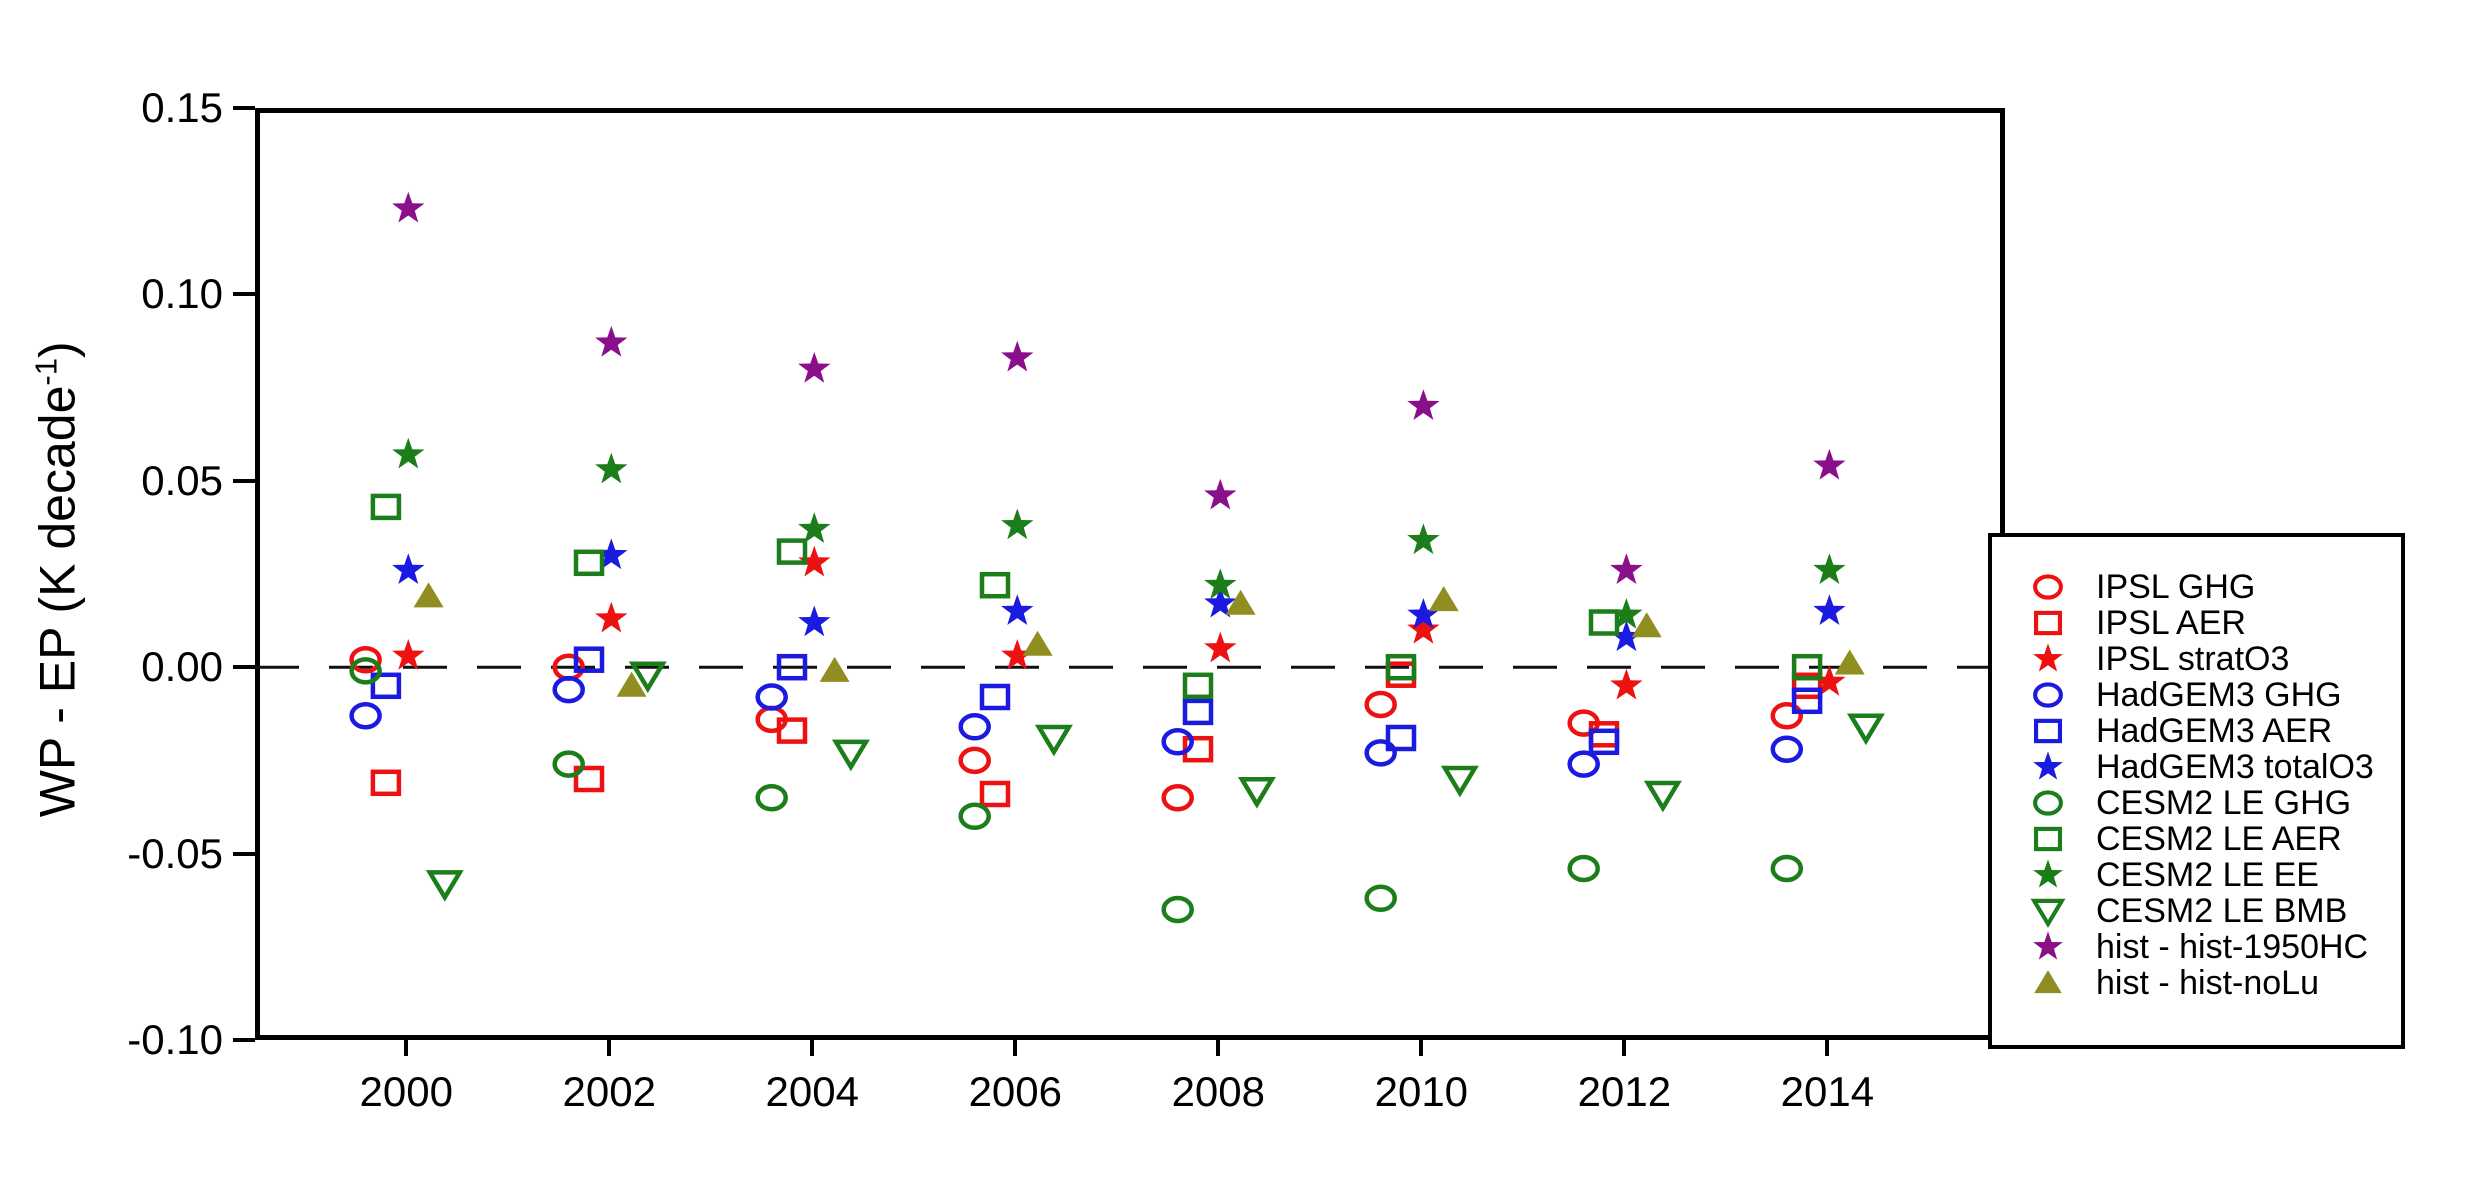 This screenshot has height=1189, width=2475. Describe the element at coordinates (46, 372) in the screenshot. I see `y-axis-title-exponent: -1` at that location.